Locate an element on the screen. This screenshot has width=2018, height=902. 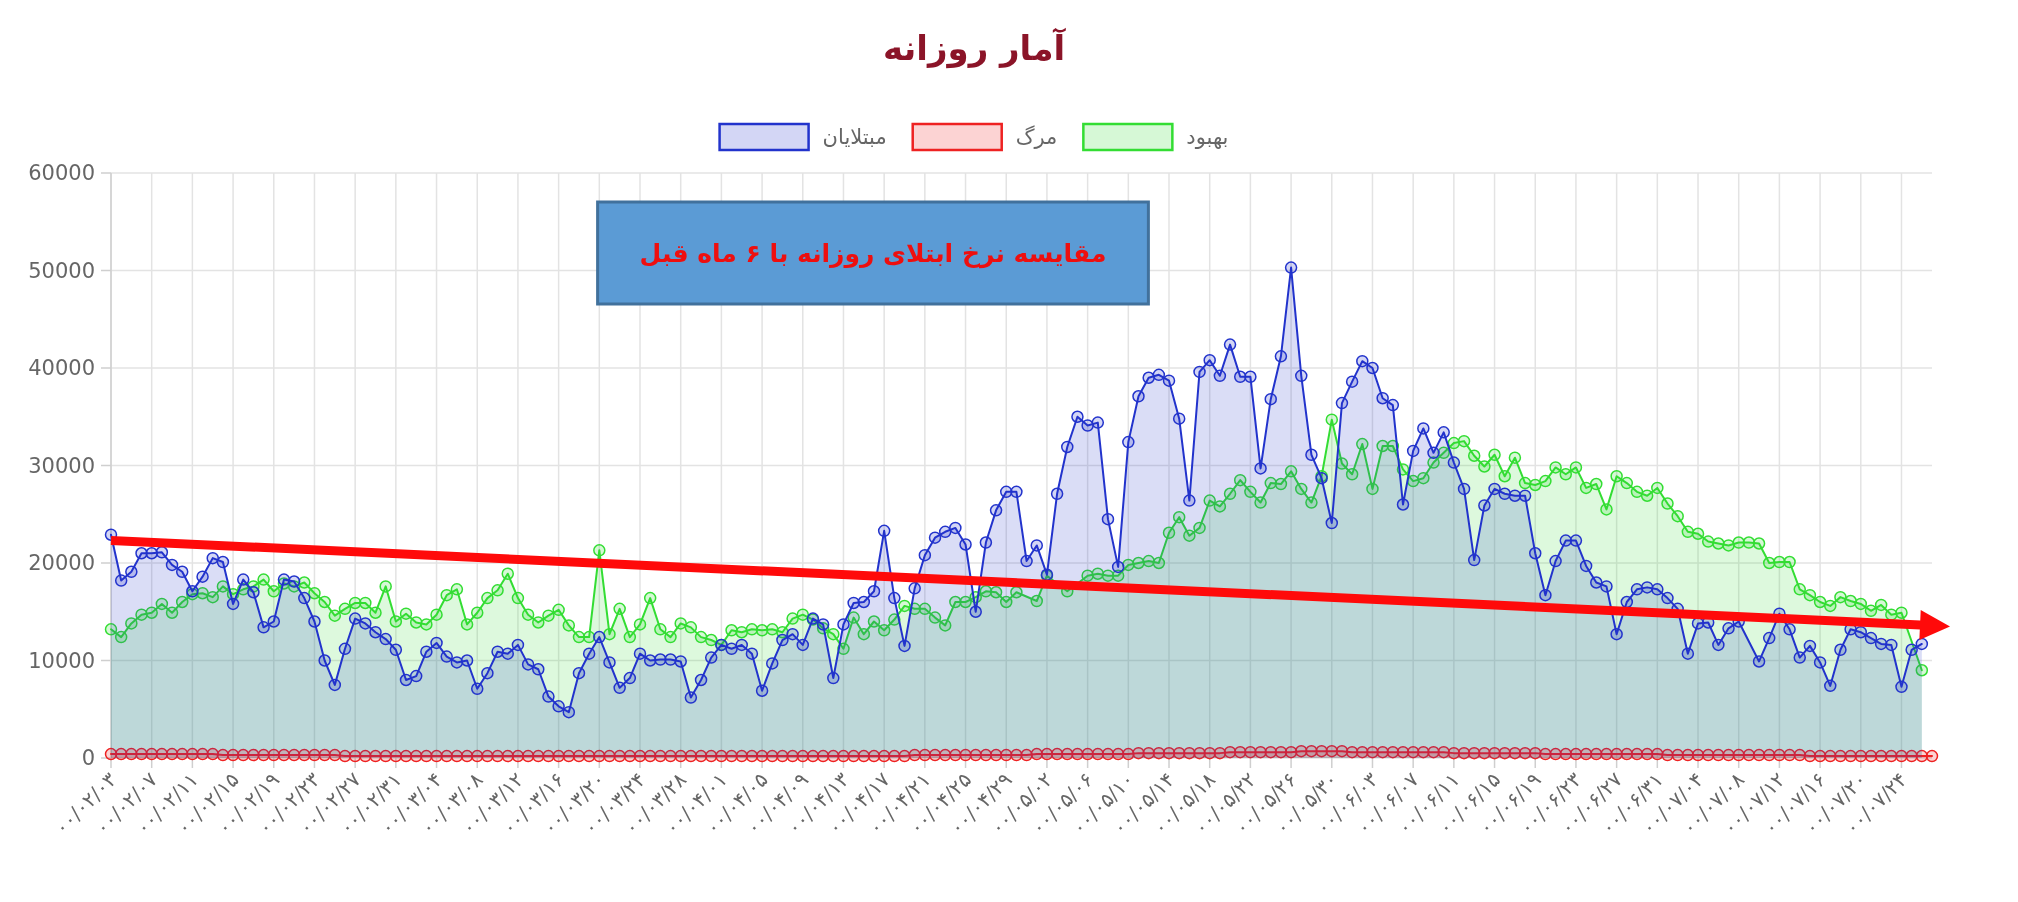
annotation: مقایسه نرخ ابتلای روزانه با ۶ ماه قبل is located at coordinates (873, 253).